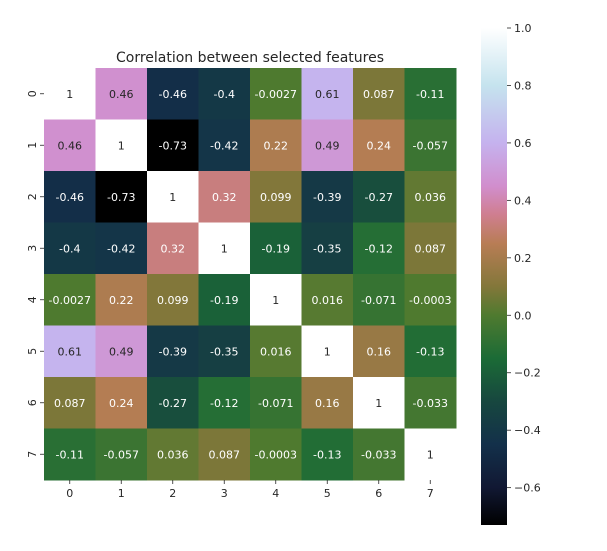 The height and width of the screenshot is (551, 607). Describe the element at coordinates (527, 373) in the screenshot. I see `colorbar-tick-label: −0.2` at that location.